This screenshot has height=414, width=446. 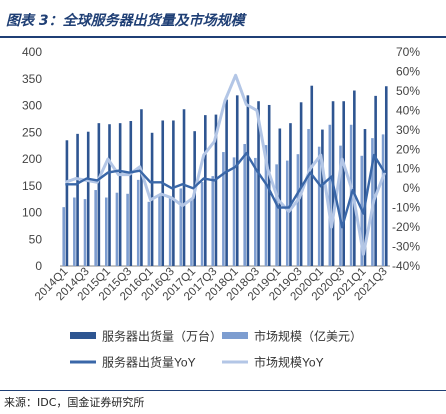 I want to click on source-note: 来源：IDC，国金证券研究所, so click(x=74, y=402).